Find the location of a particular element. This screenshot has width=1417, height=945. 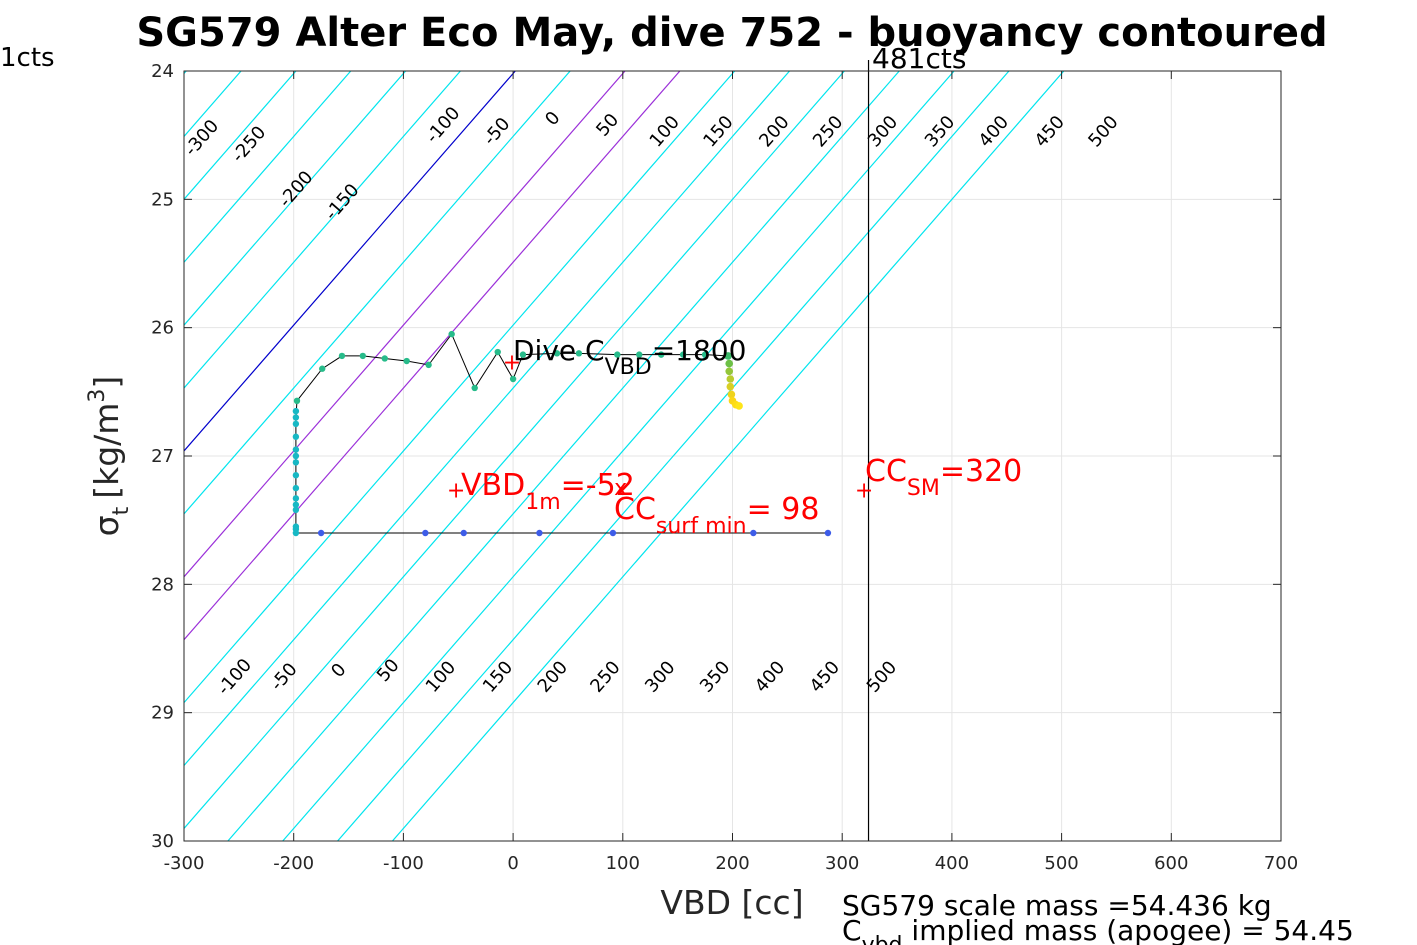

contour-label-bottom-450: 450 is located at coordinates (825, 677).